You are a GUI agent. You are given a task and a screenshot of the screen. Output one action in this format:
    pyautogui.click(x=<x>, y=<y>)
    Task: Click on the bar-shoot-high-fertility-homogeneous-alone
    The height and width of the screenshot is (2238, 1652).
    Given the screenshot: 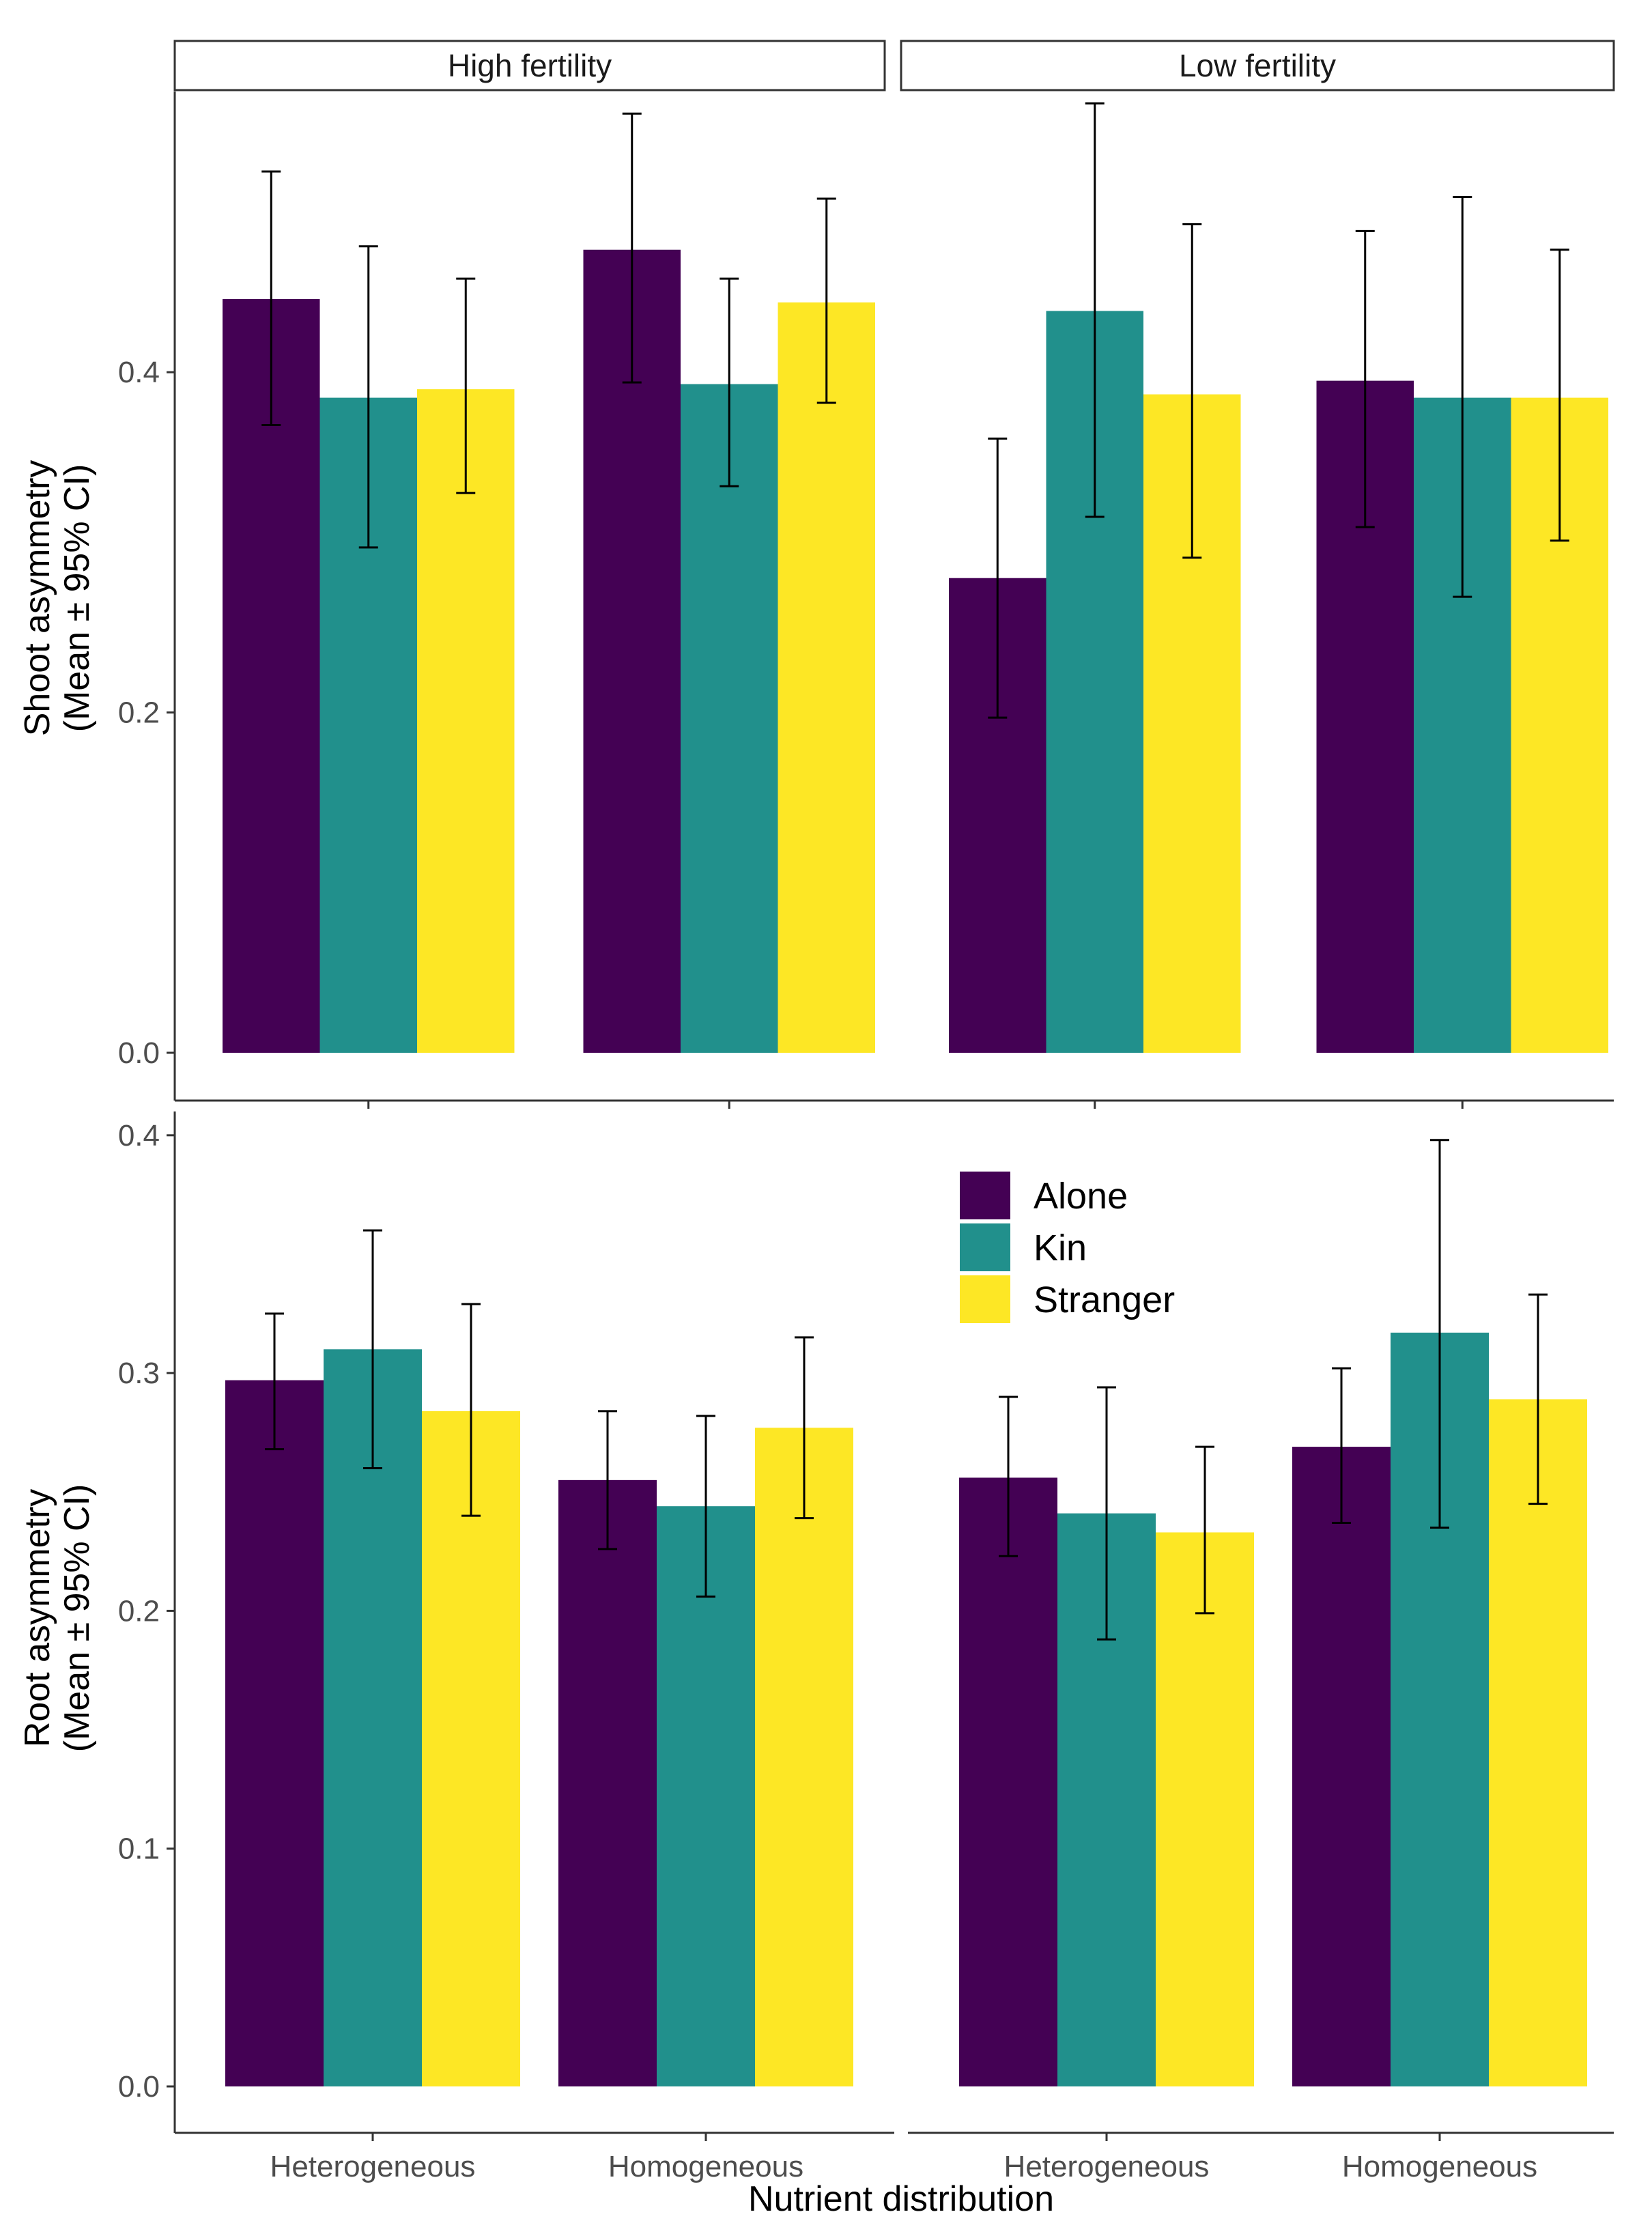 What is the action you would take?
    pyautogui.click(x=632, y=651)
    